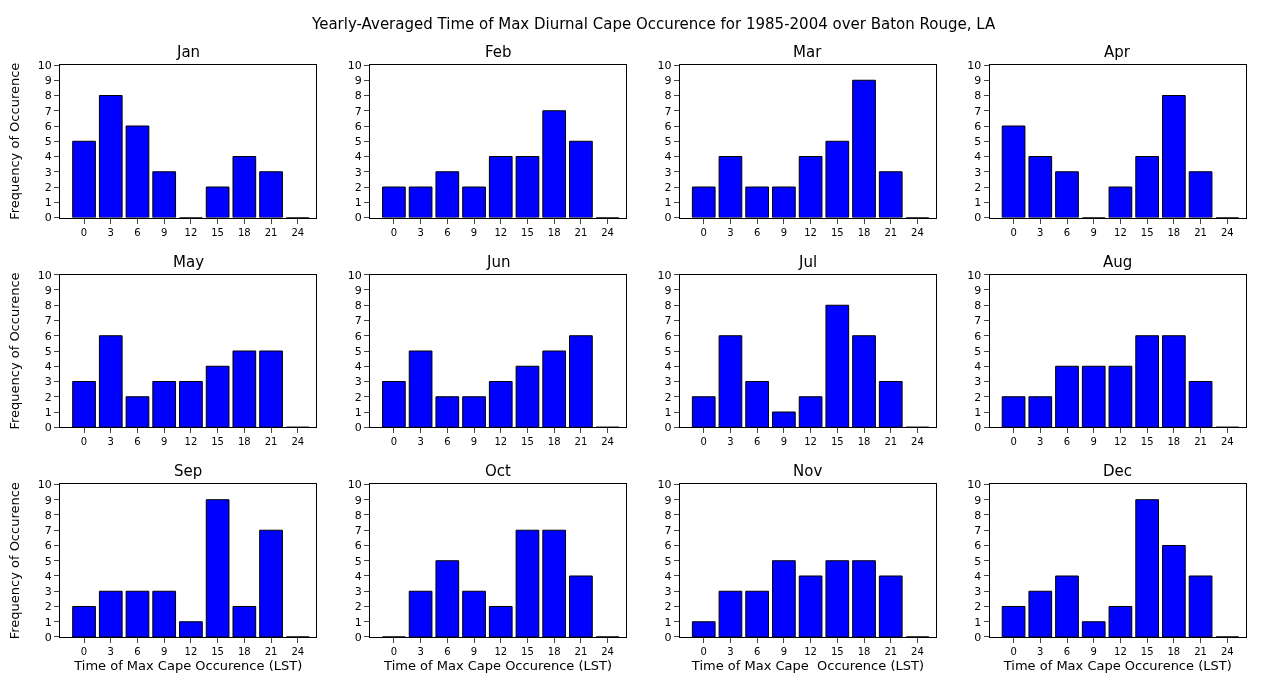 The width and height of the screenshot is (1261, 687). What do you see at coordinates (188, 52) in the screenshot?
I see `chart-title: Jan` at bounding box center [188, 52].